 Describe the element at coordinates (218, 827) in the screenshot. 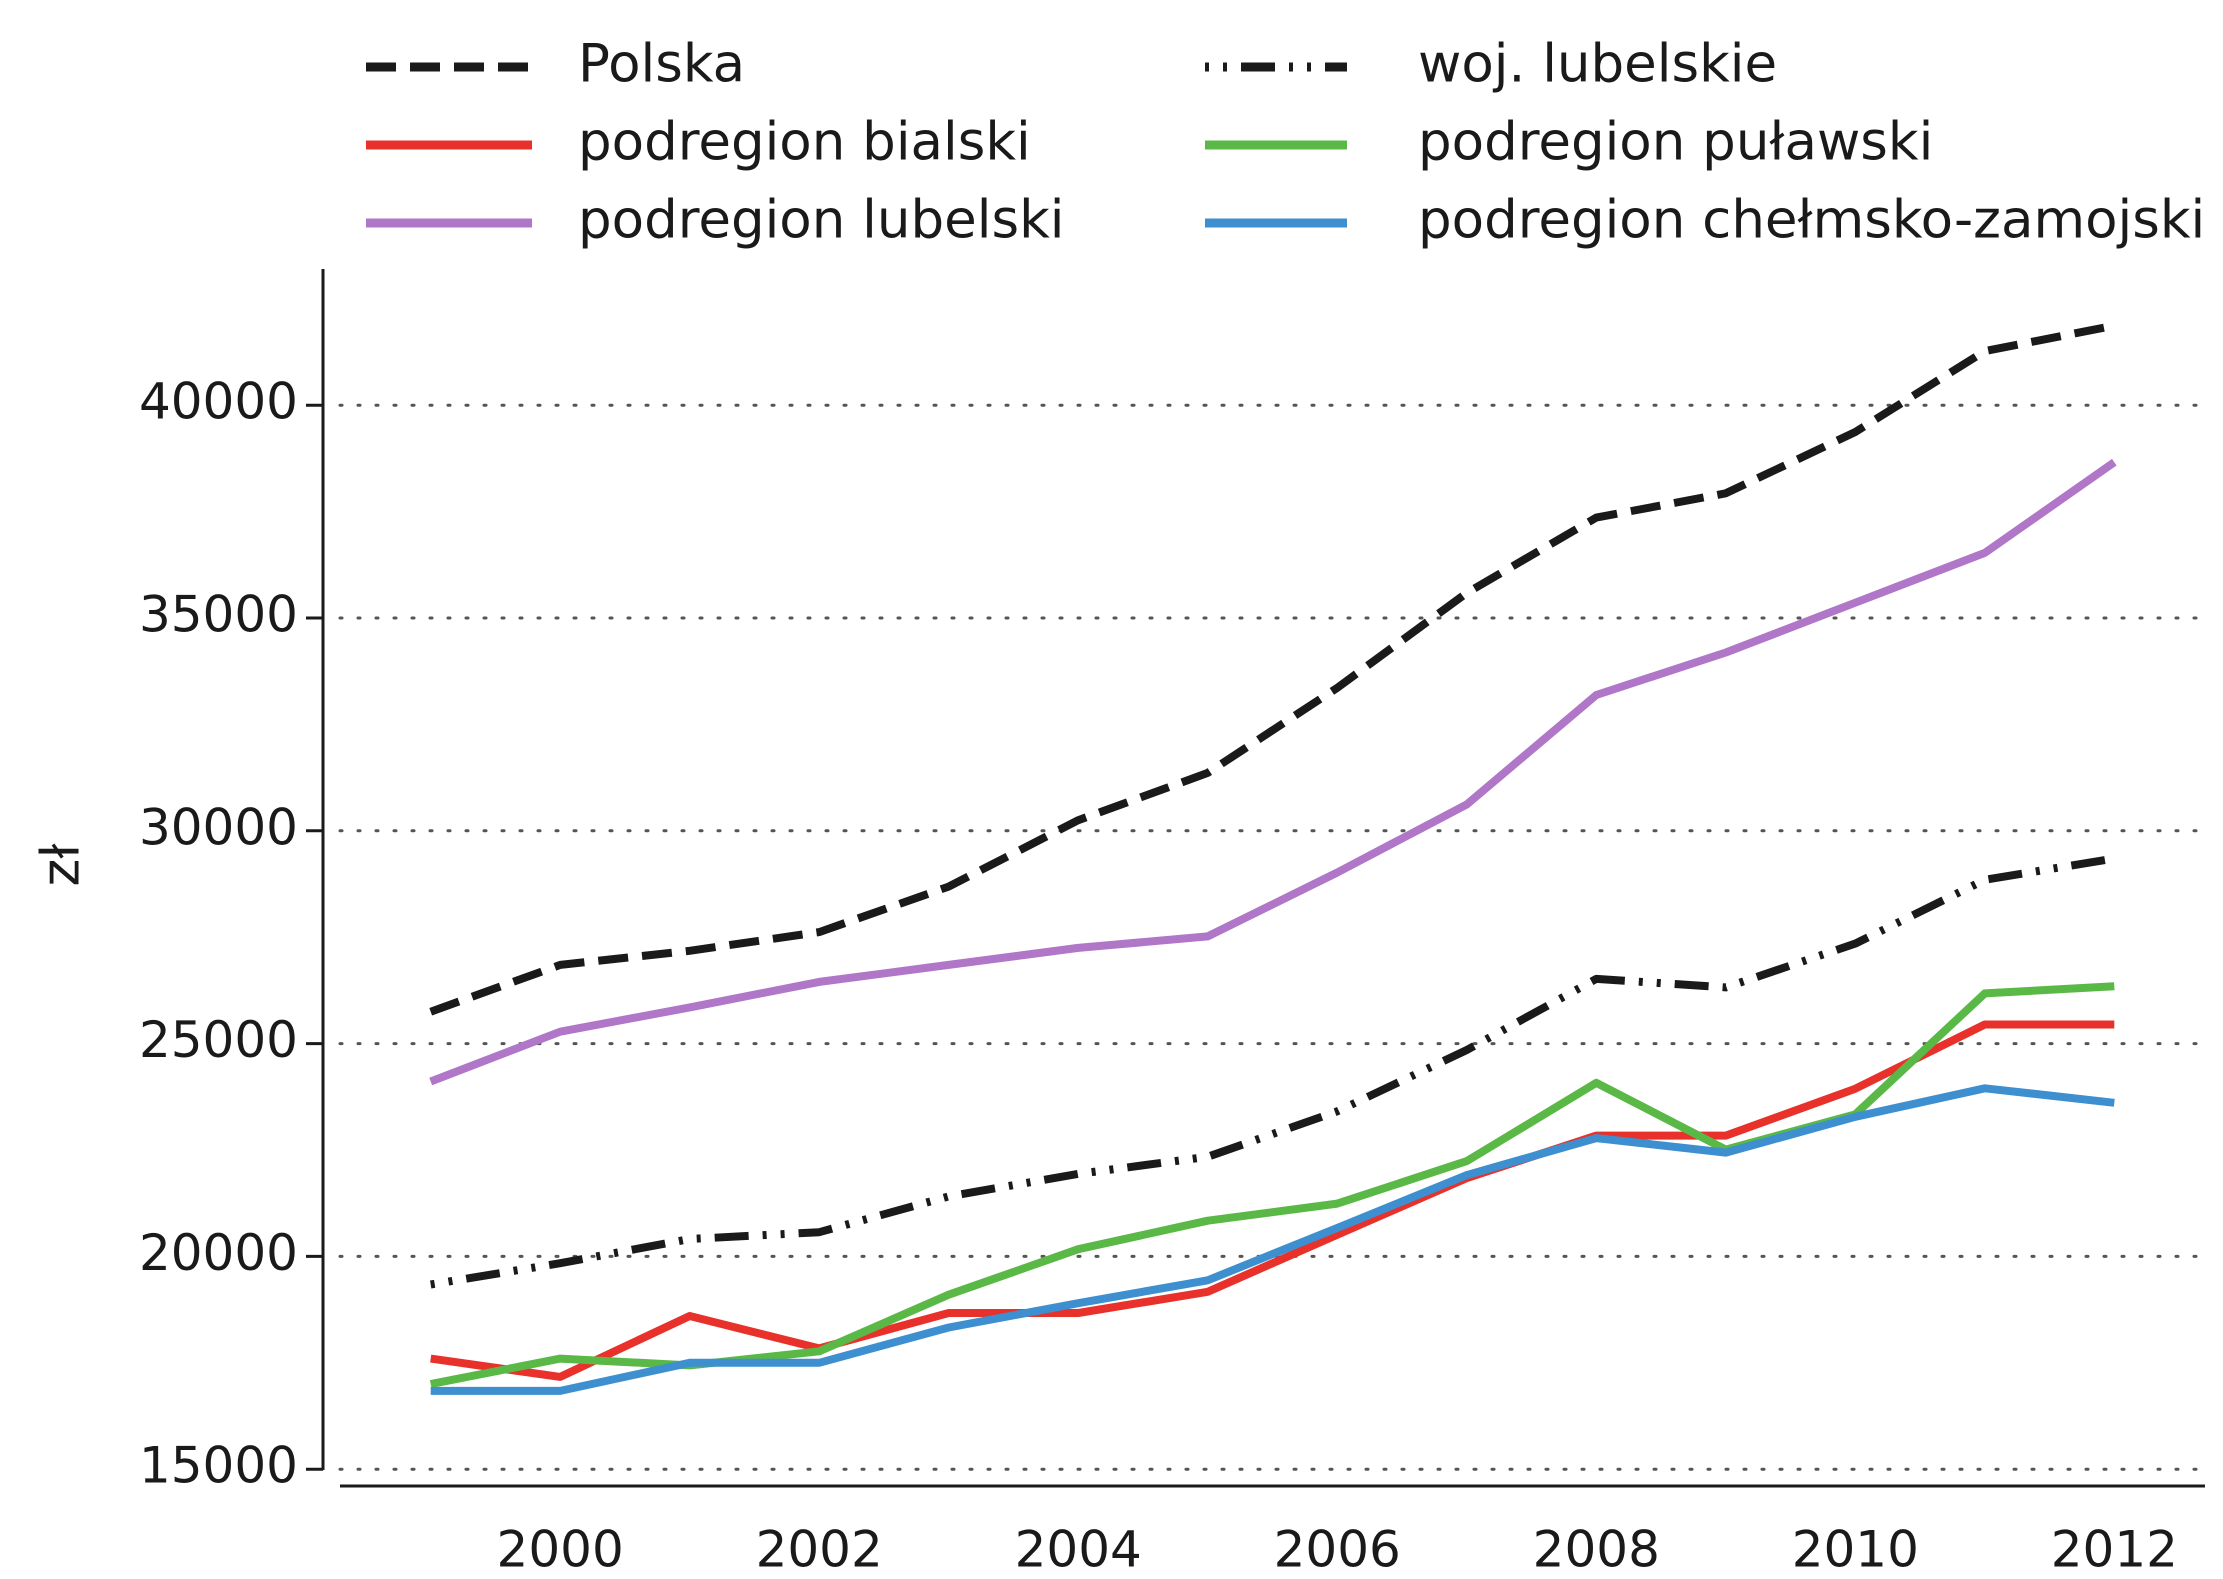

I see `y-tick-label: 30000` at that location.